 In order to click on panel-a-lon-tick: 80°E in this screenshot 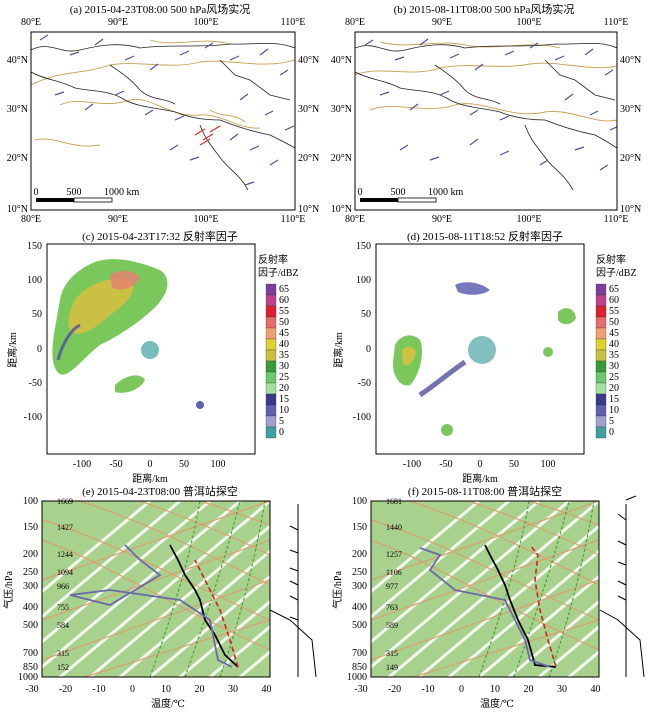, I will do `click(31, 22)`.